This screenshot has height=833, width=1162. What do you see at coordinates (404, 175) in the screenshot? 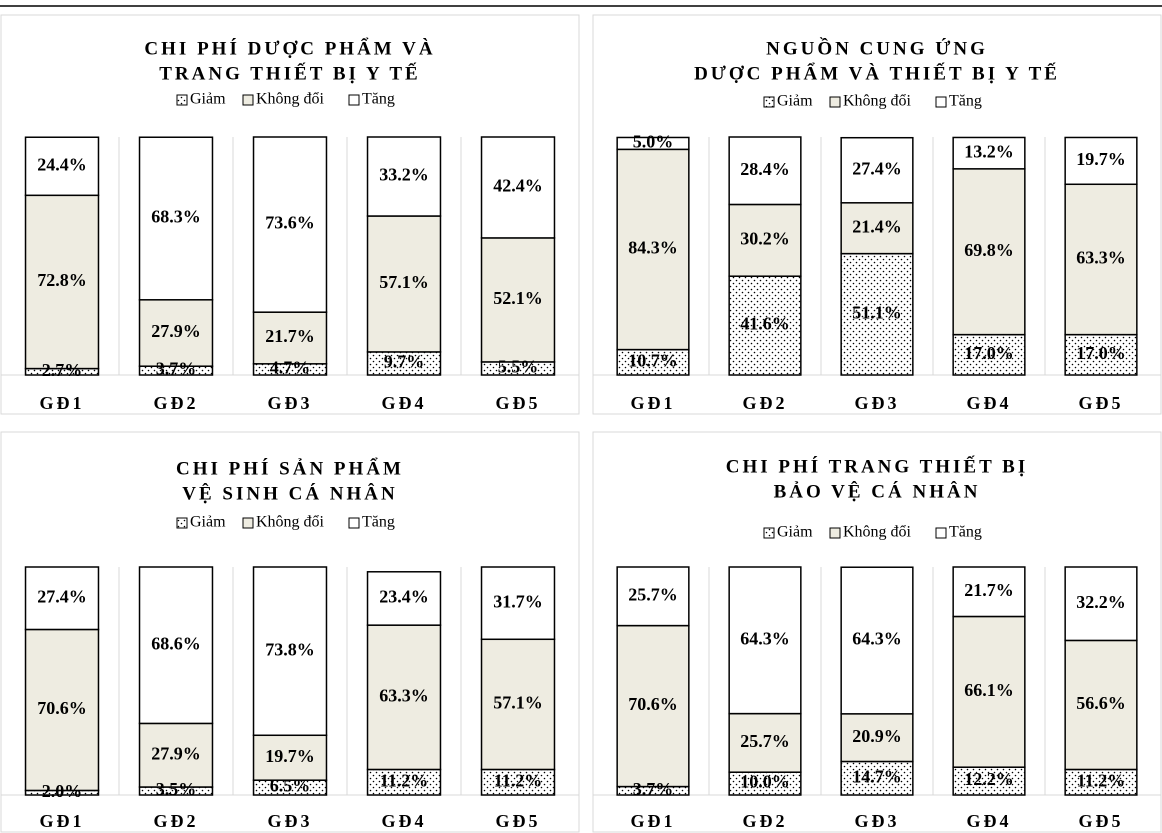
I see `value-label: 33.2%` at bounding box center [404, 175].